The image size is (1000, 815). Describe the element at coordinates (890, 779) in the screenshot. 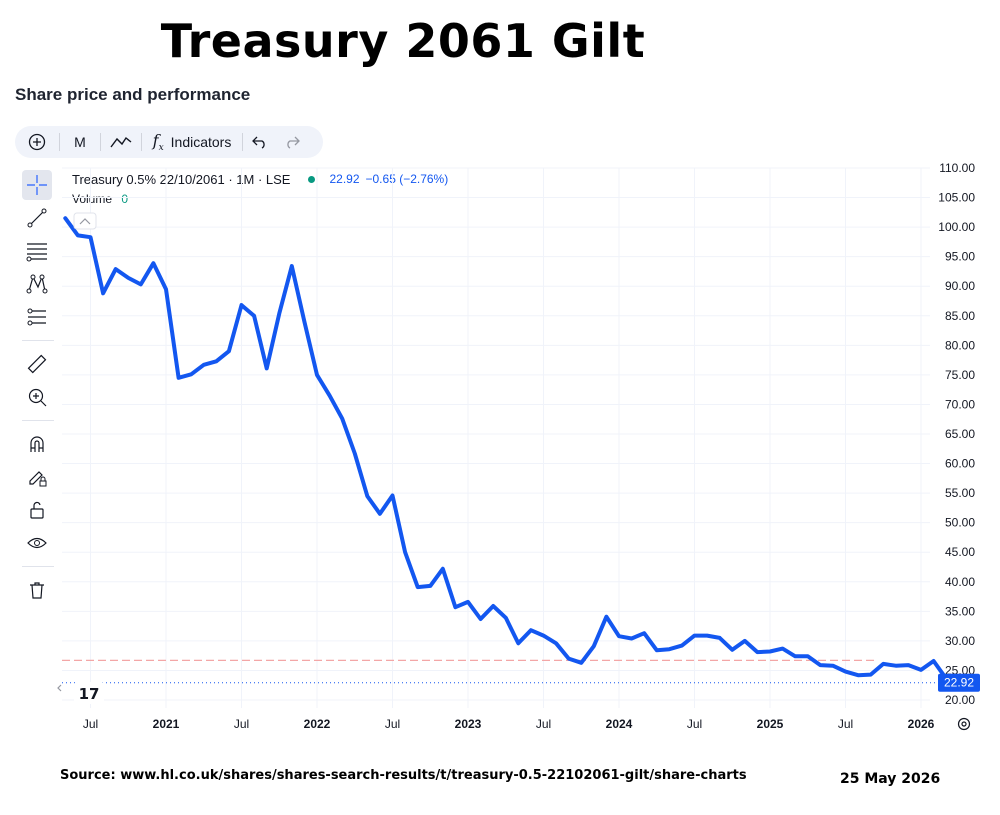

I see `date-note: 25 May 2026` at that location.